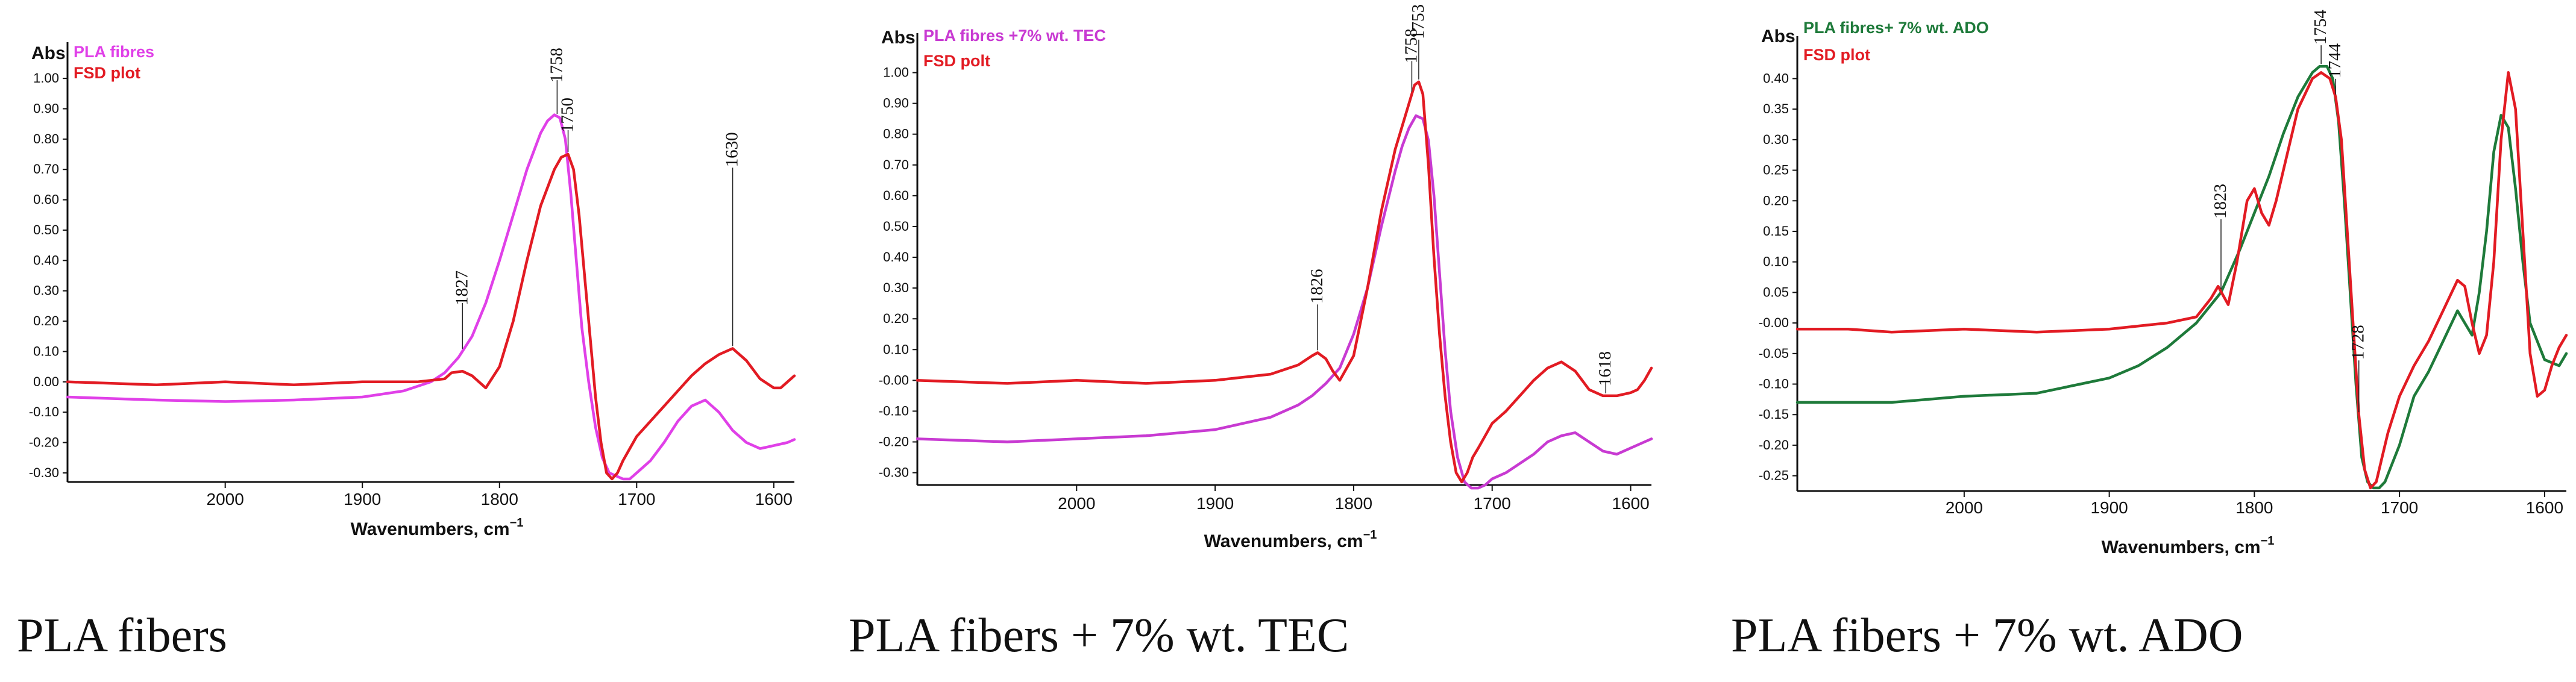 The image size is (2576, 682). Describe the element at coordinates (1774, 353) in the screenshot. I see `y-tick-label: -0.05` at that location.